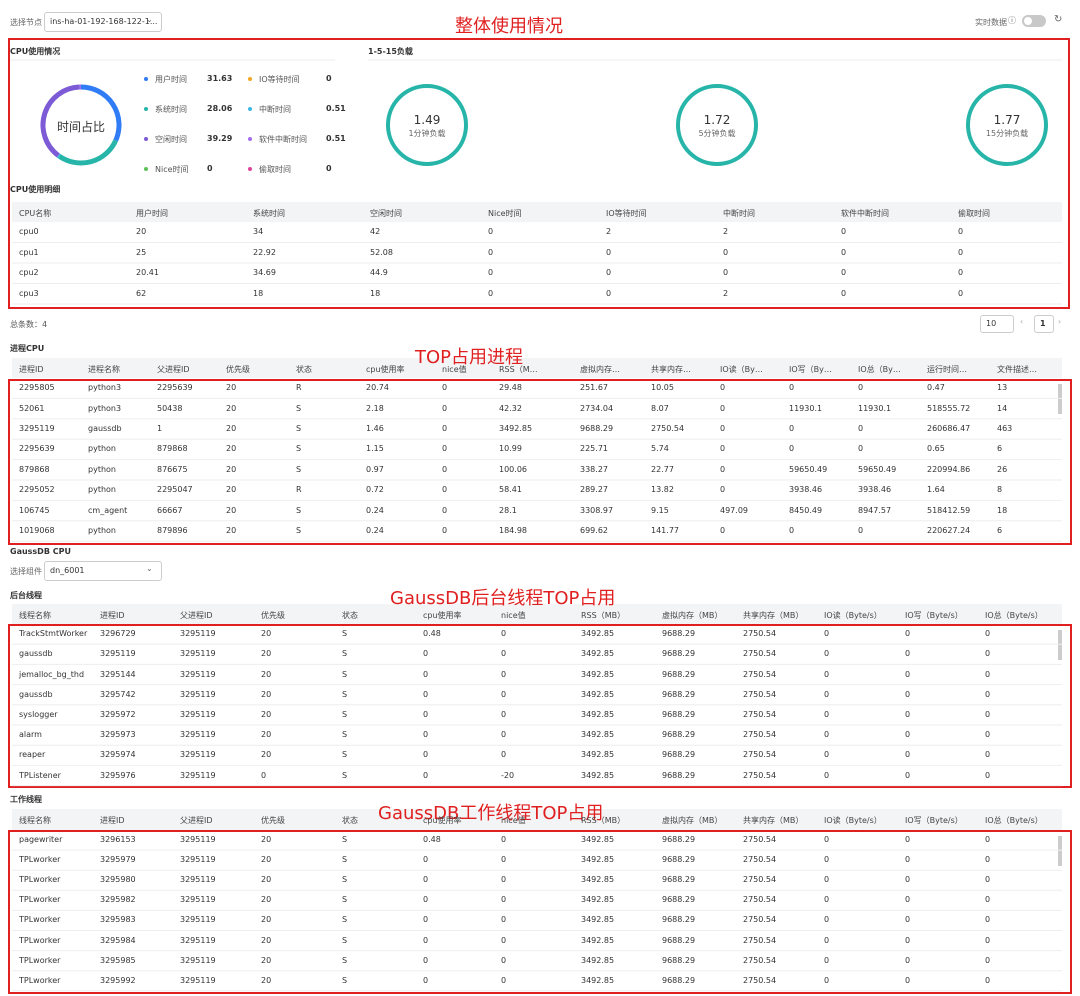 This screenshot has width=1080, height=996. Describe the element at coordinates (1058, 19) in the screenshot. I see `refresh-icon: ↻` at that location.